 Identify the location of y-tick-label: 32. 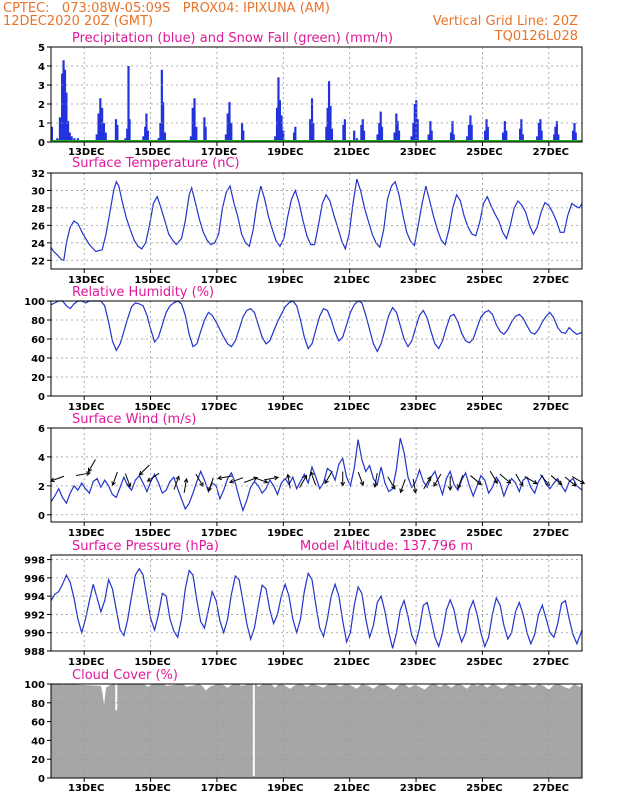
(38, 174).